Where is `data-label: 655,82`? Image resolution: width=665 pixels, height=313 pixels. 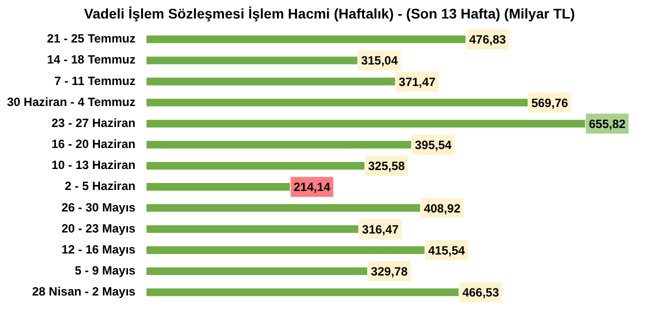
data-label: 655,82 is located at coordinates (607, 123).